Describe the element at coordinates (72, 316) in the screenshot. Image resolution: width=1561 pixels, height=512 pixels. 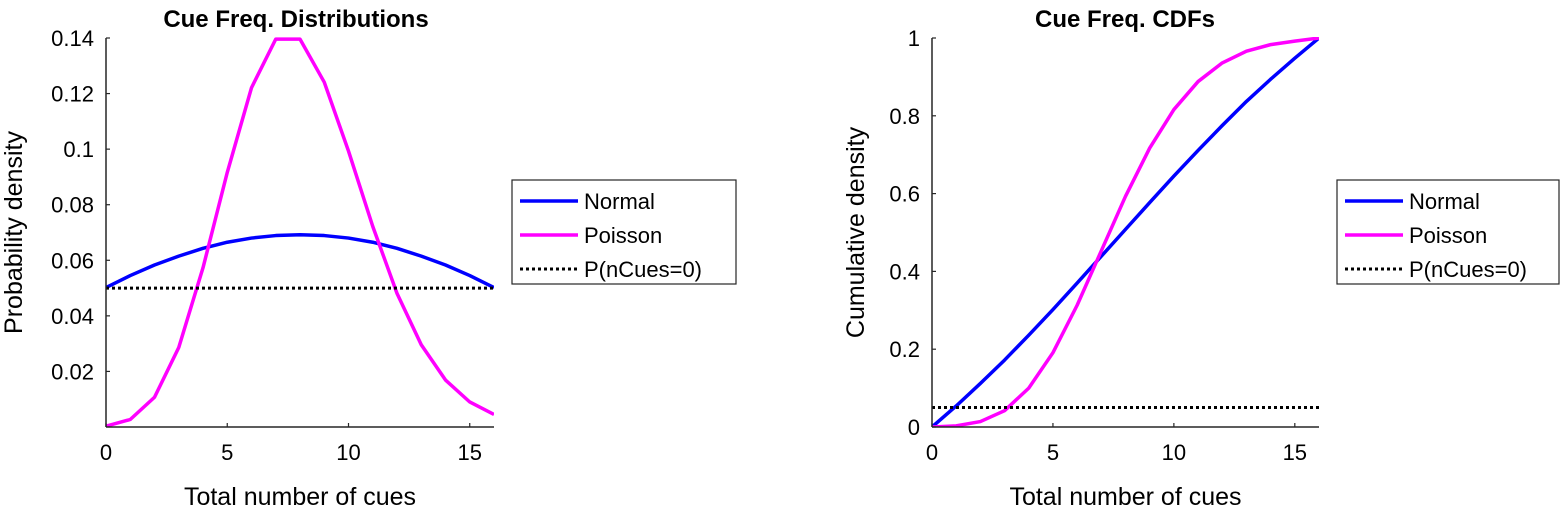
I see `y-tick-label: 0.04` at that location.